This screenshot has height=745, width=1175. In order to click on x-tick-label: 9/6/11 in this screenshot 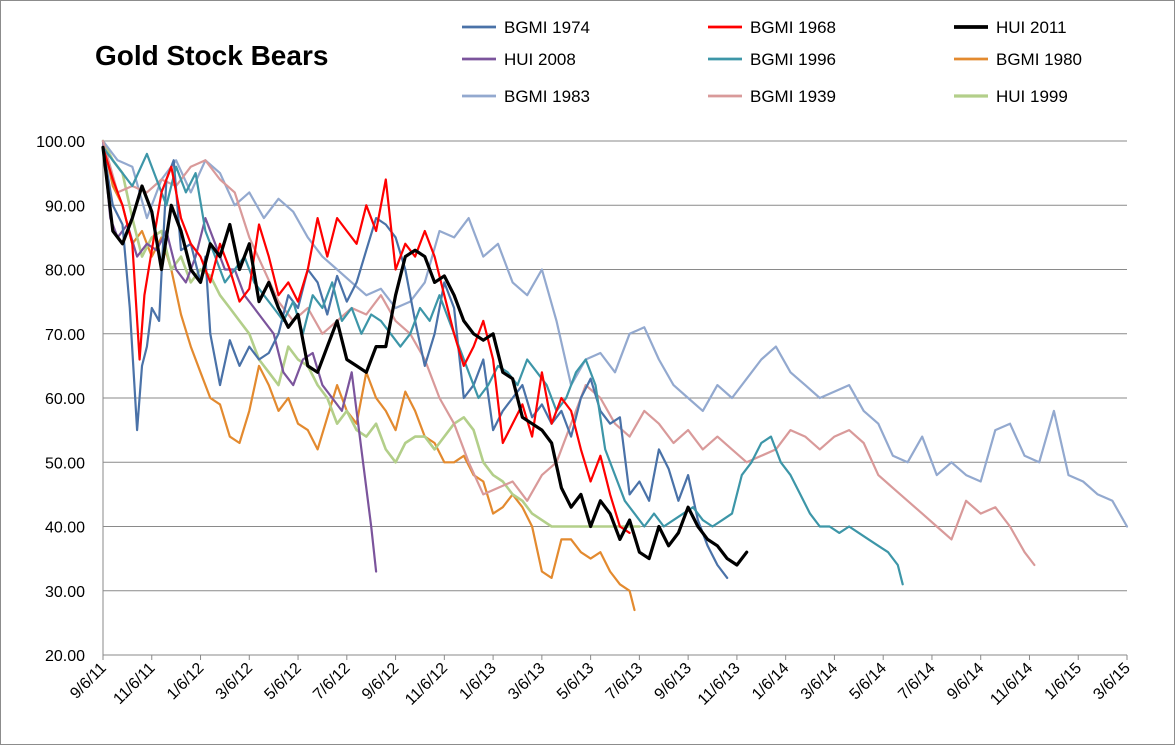, I will do `click(88, 681)`.